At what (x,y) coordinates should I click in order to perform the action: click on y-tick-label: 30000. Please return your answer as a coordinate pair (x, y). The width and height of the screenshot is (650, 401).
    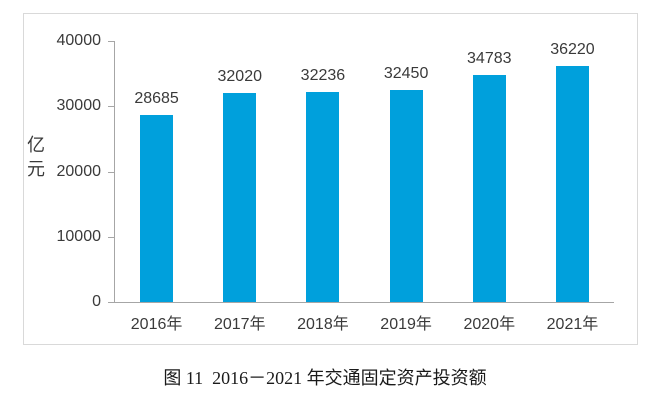
    Looking at the image, I should click on (79, 106).